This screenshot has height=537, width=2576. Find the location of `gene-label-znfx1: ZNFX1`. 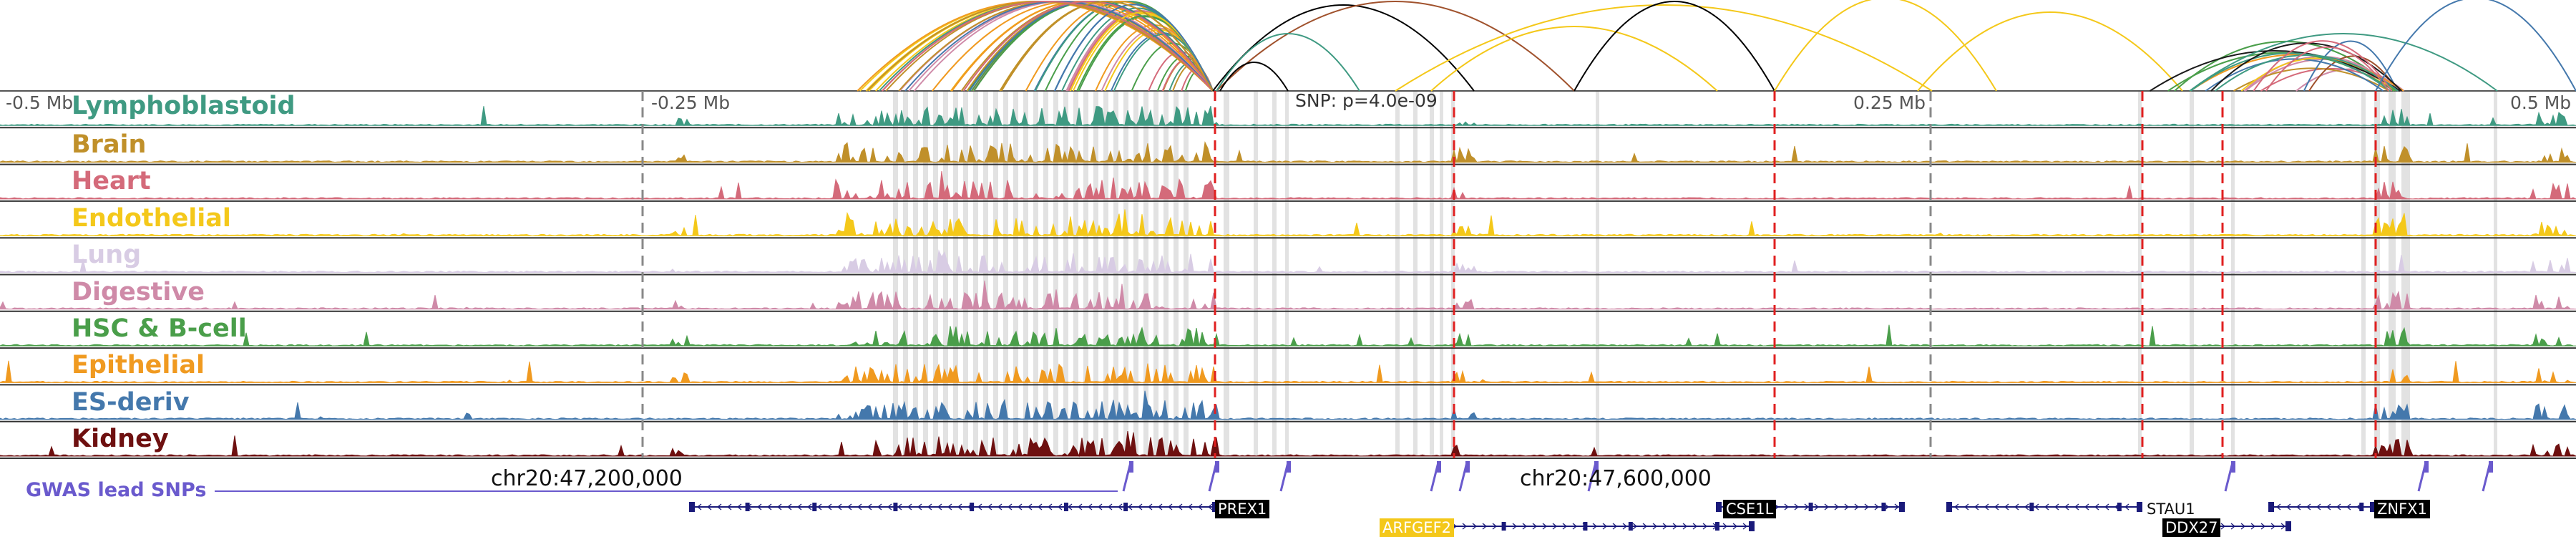

gene-label-znfx1: ZNFX1 is located at coordinates (2402, 509).